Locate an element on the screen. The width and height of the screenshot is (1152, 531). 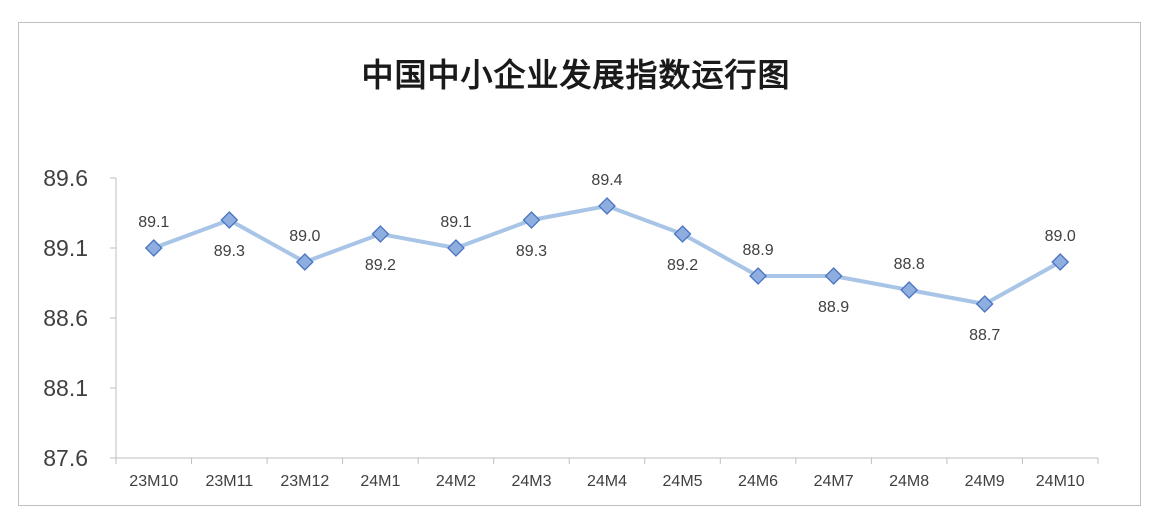
x-tick-label: 24M6 is located at coordinates (758, 481).